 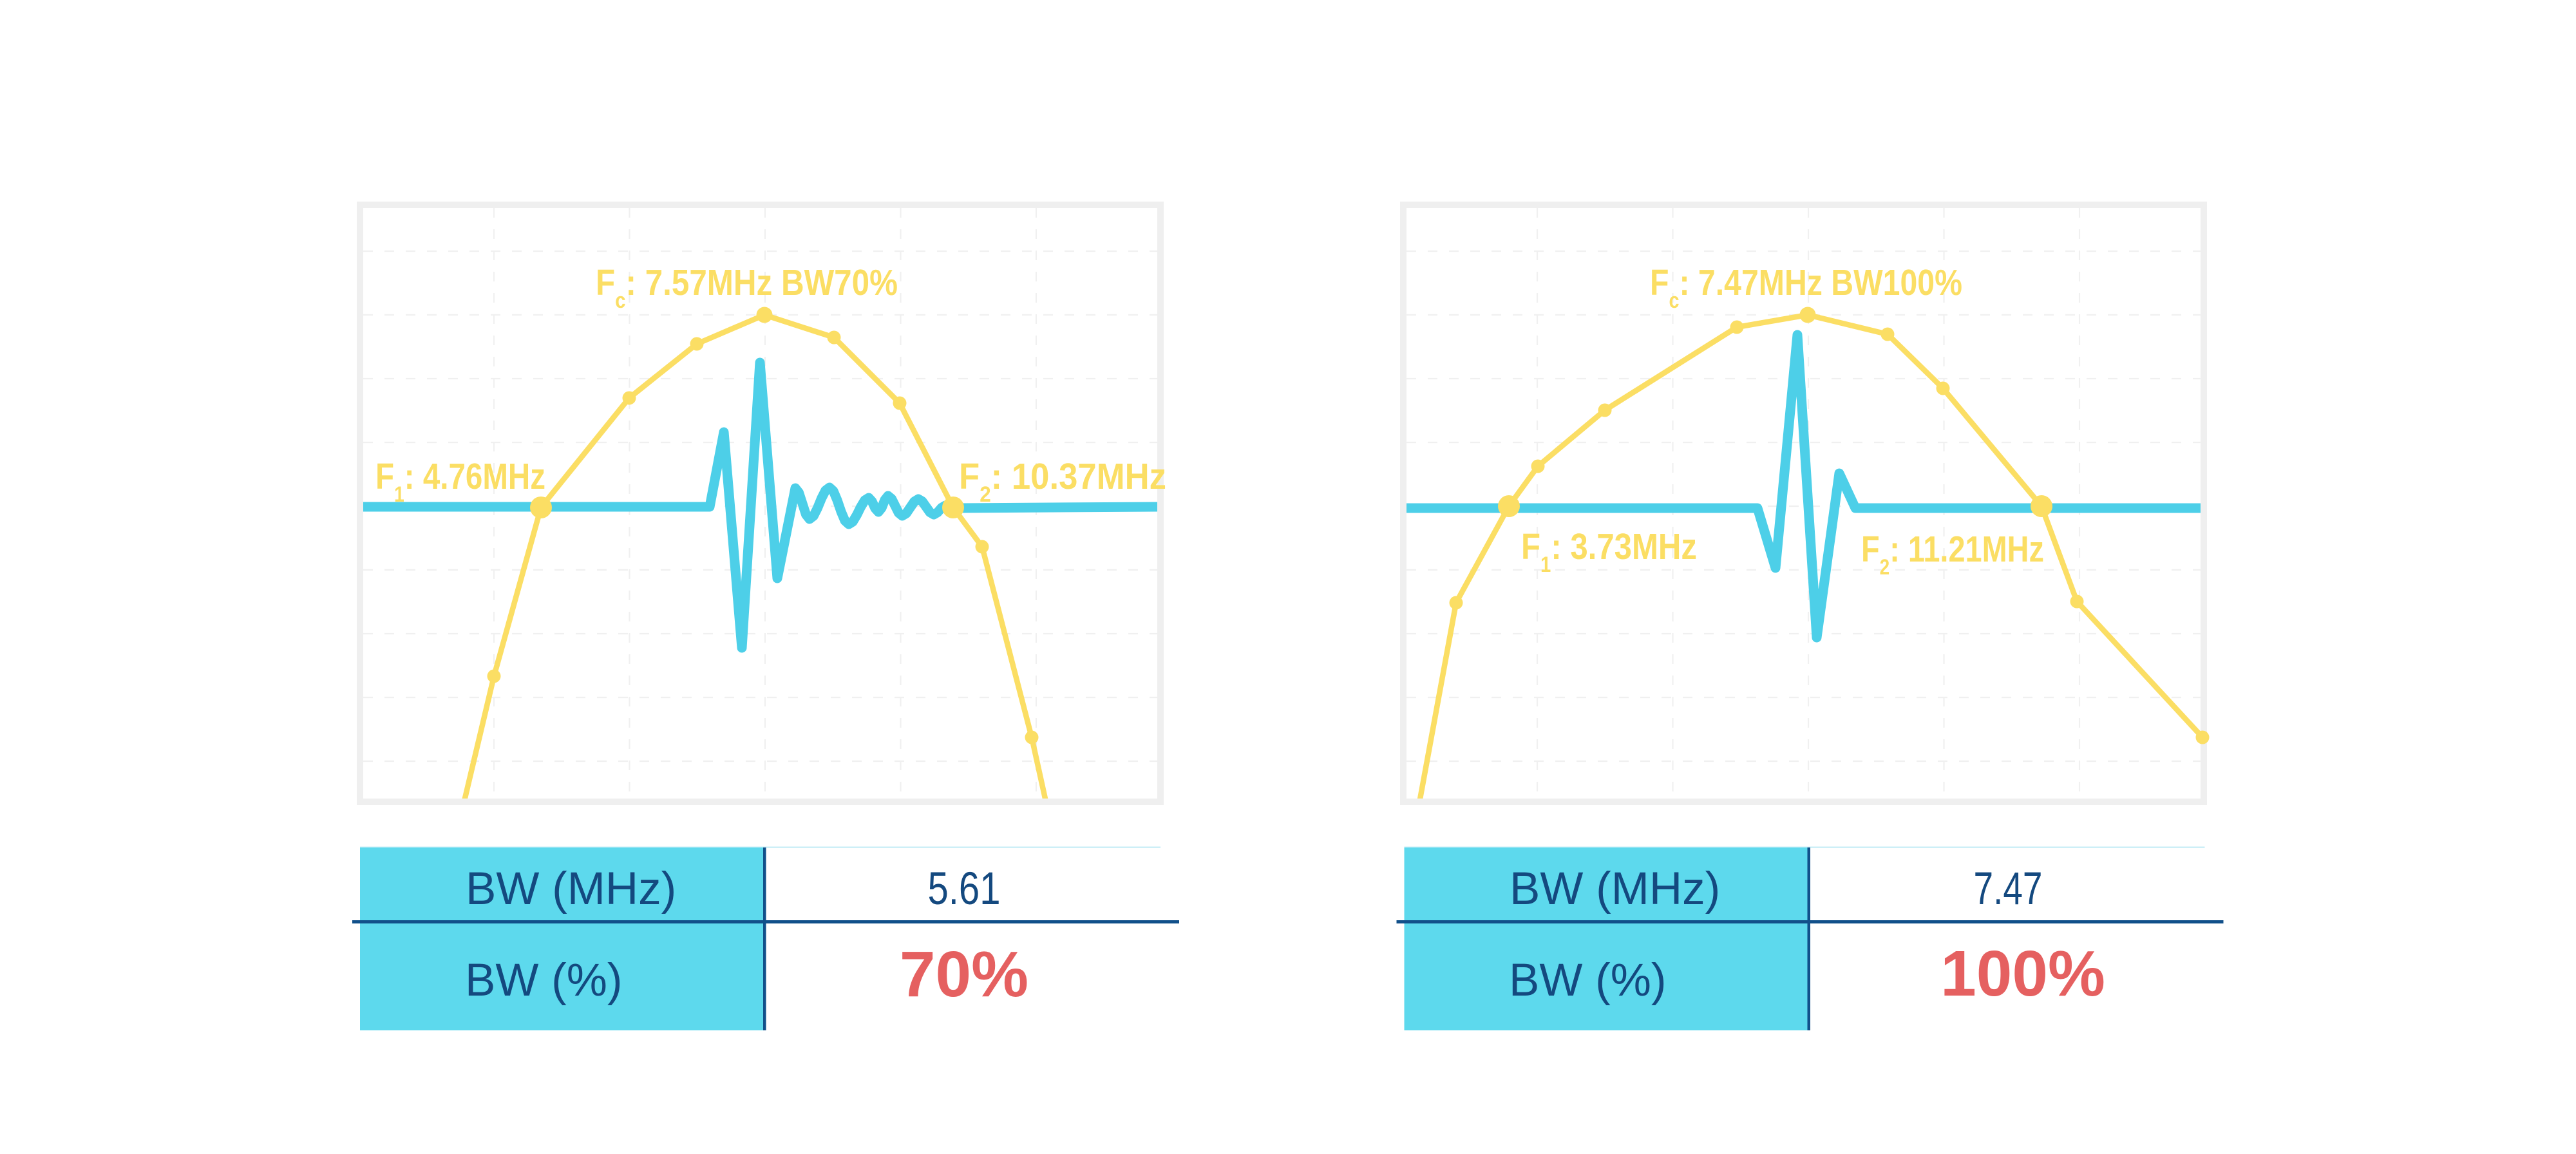 I want to click on svg-text: 100%, so click(x=2022, y=974).